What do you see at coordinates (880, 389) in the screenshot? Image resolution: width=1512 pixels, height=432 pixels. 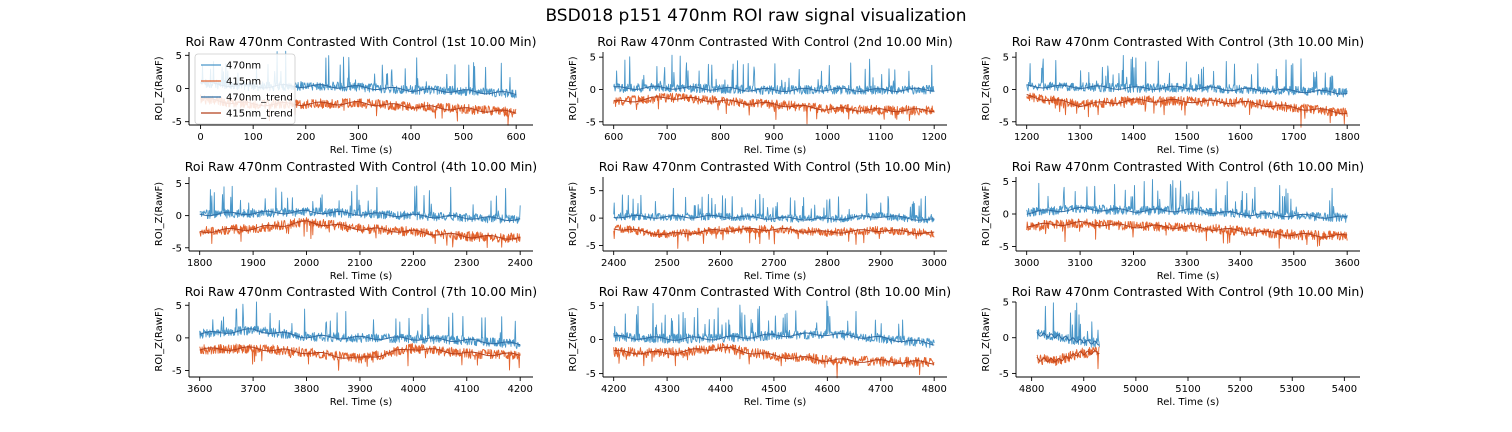 I see `x-tick-label: 4700` at bounding box center [880, 389].